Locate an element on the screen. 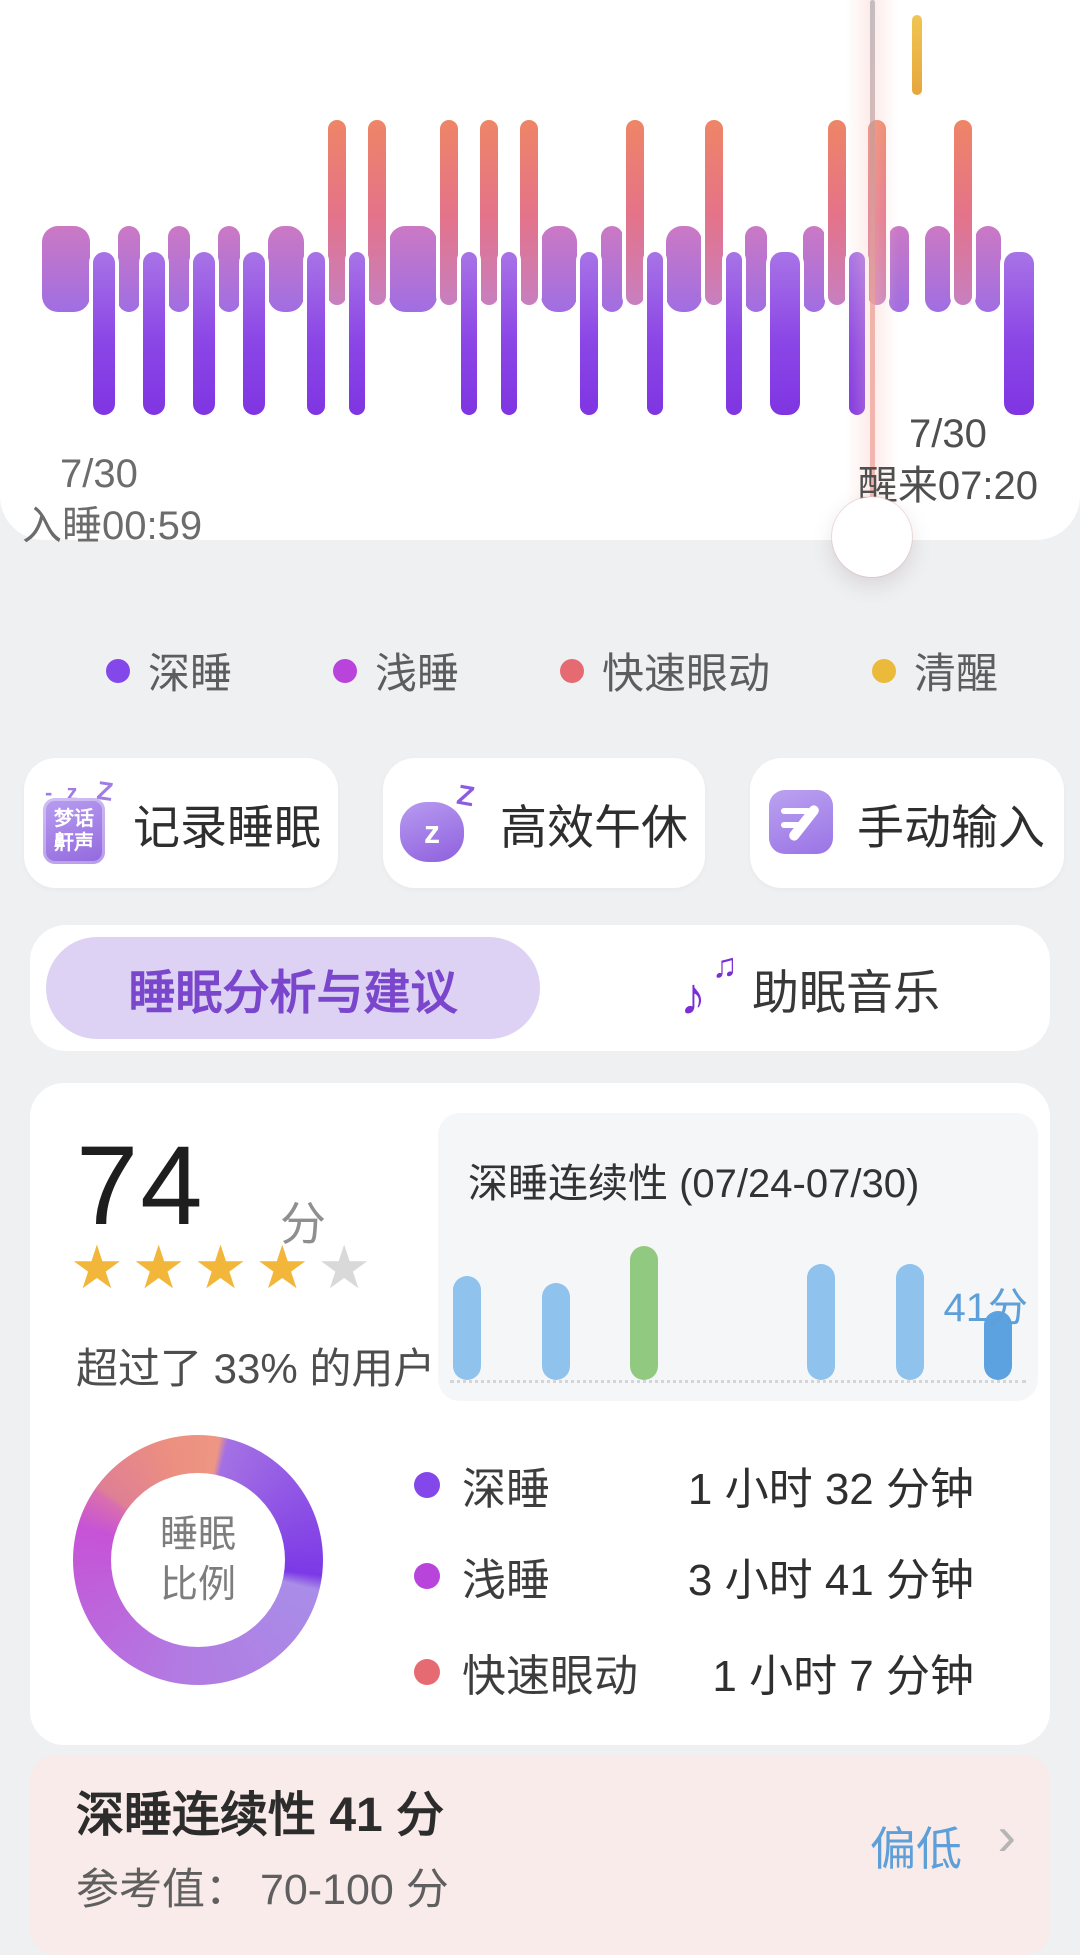  power-nap-icon: Z z is located at coordinates (439, 822).